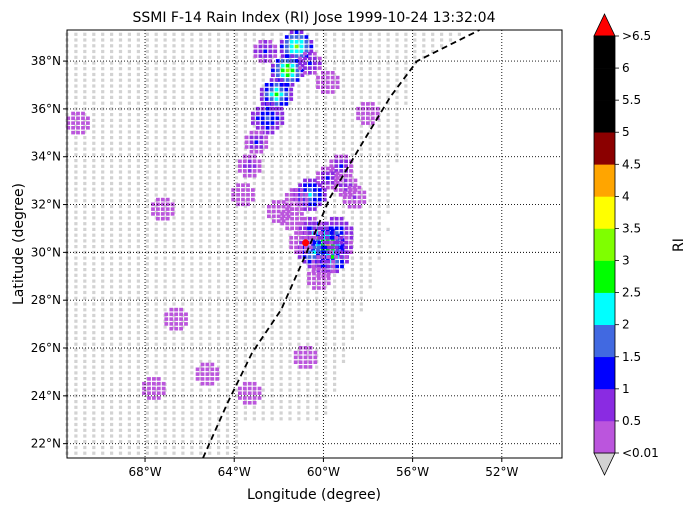  Describe the element at coordinates (604, 244) in the screenshot. I see `colorbar-frame` at that location.